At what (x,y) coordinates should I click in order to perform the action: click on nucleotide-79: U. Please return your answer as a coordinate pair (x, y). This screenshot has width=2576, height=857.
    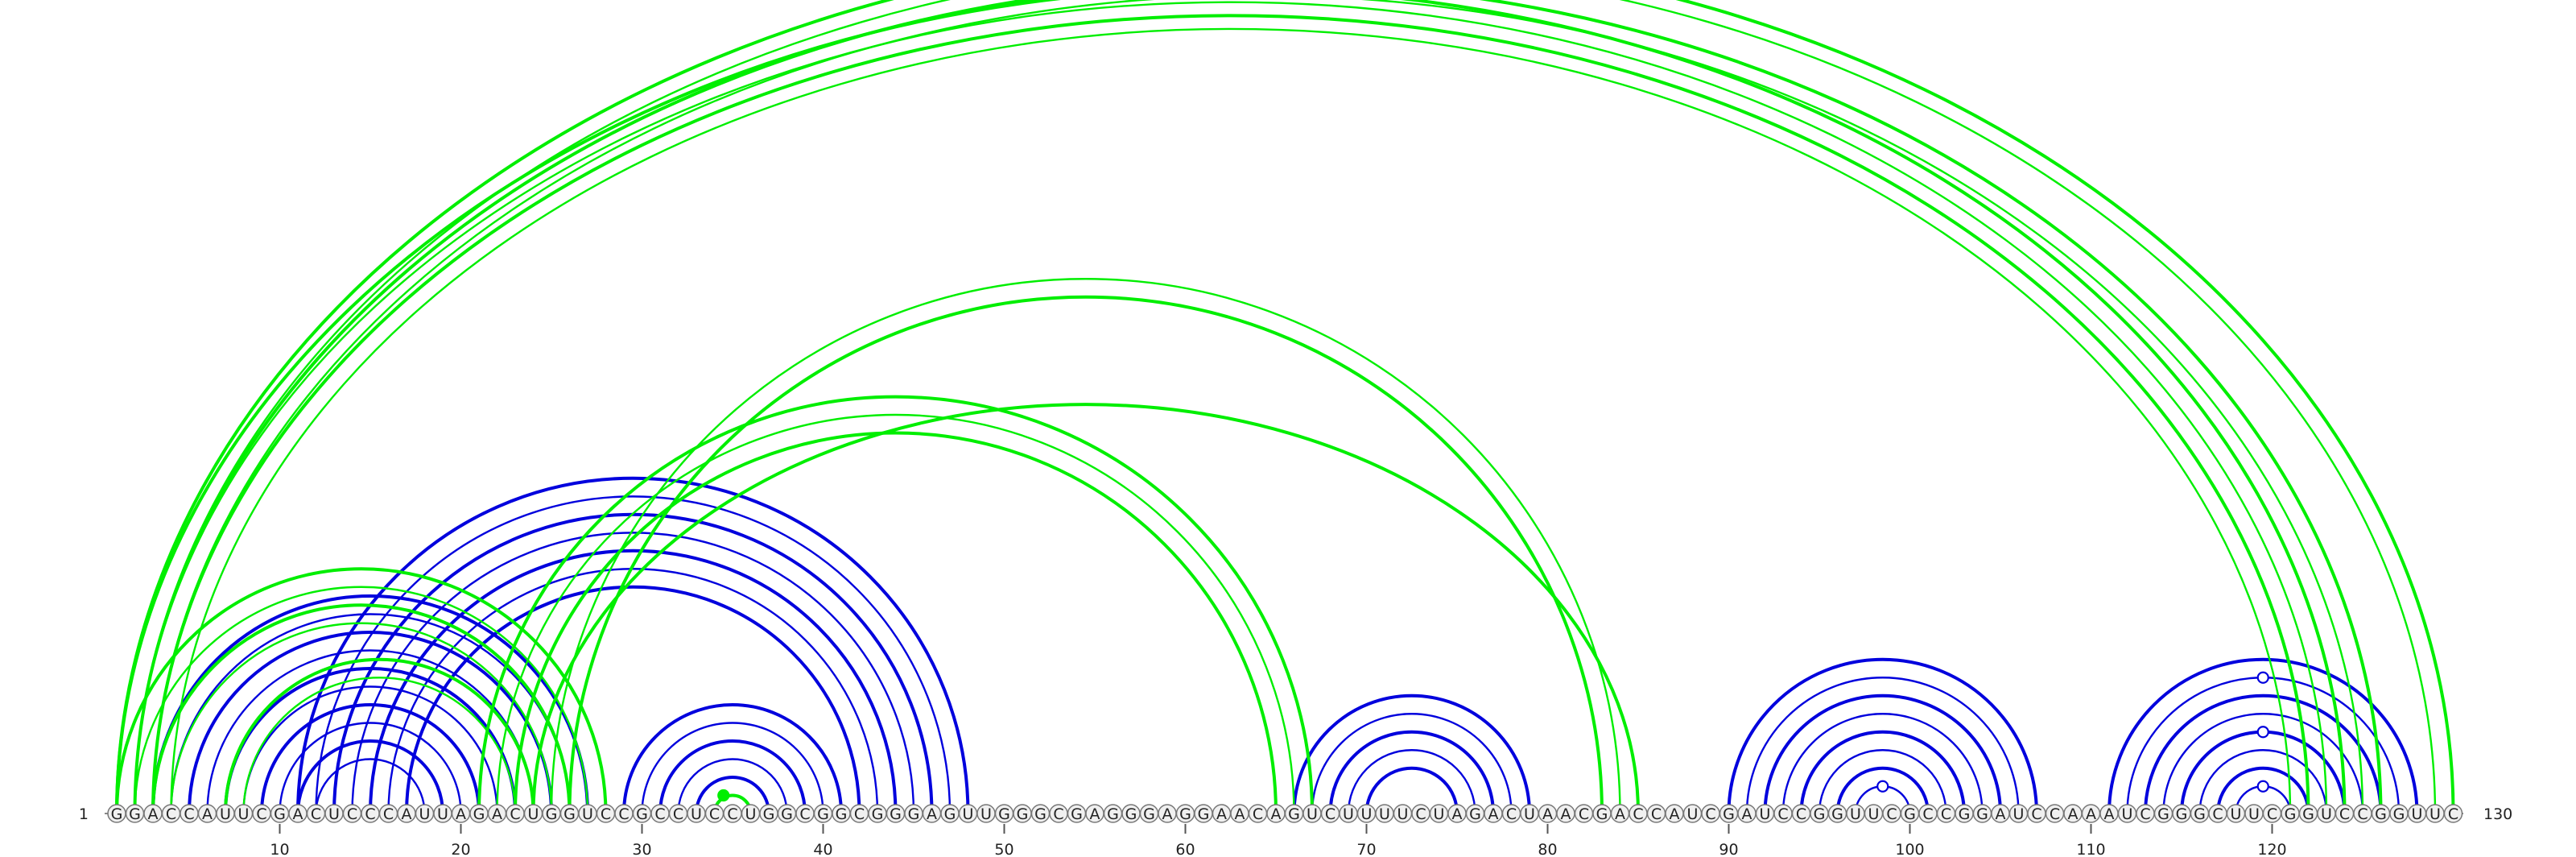
    Looking at the image, I should click on (1529, 813).